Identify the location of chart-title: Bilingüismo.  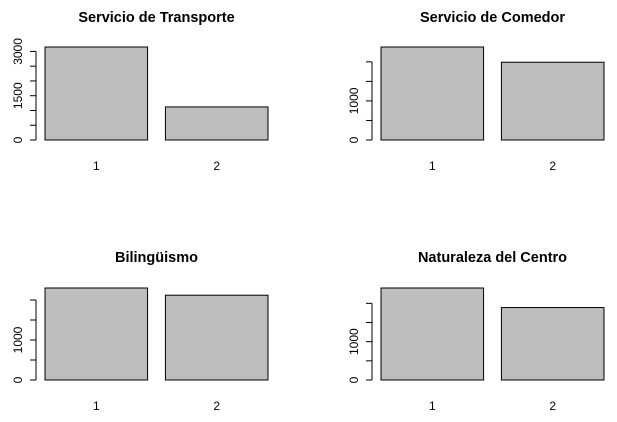
(156, 258).